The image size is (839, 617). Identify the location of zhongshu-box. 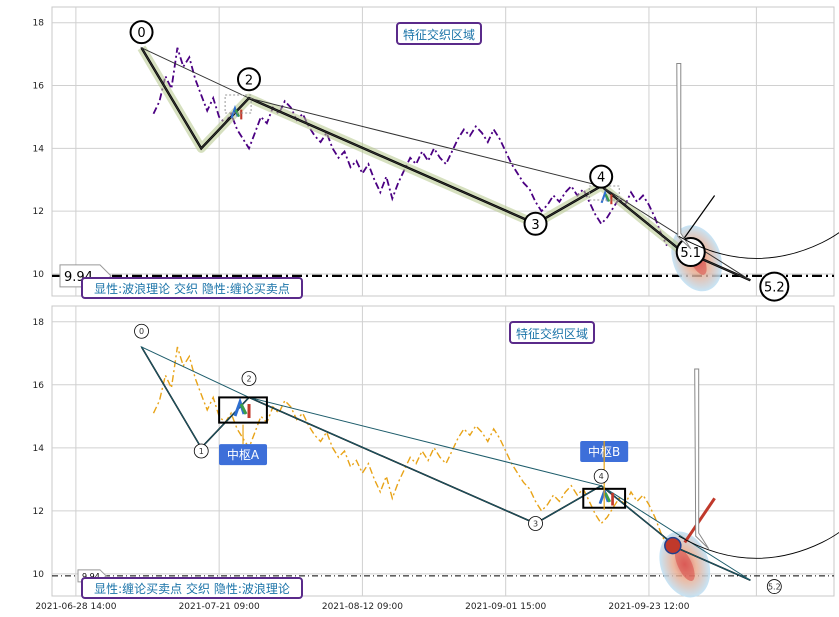
(243, 410).